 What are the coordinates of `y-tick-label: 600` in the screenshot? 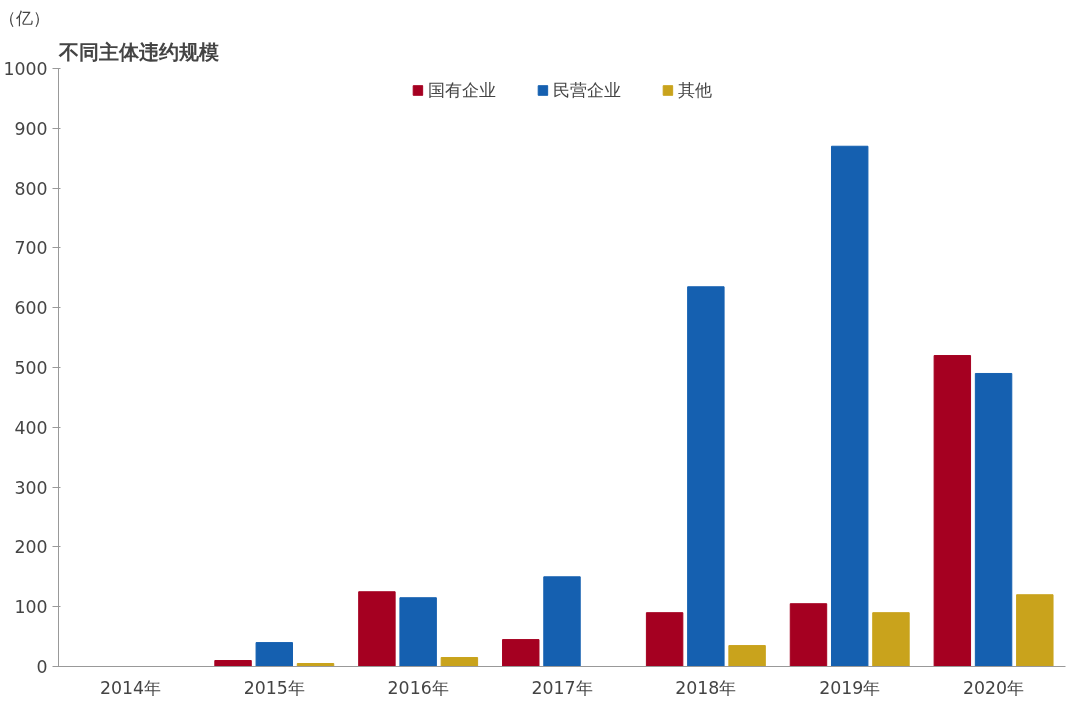 It's located at (31, 308).